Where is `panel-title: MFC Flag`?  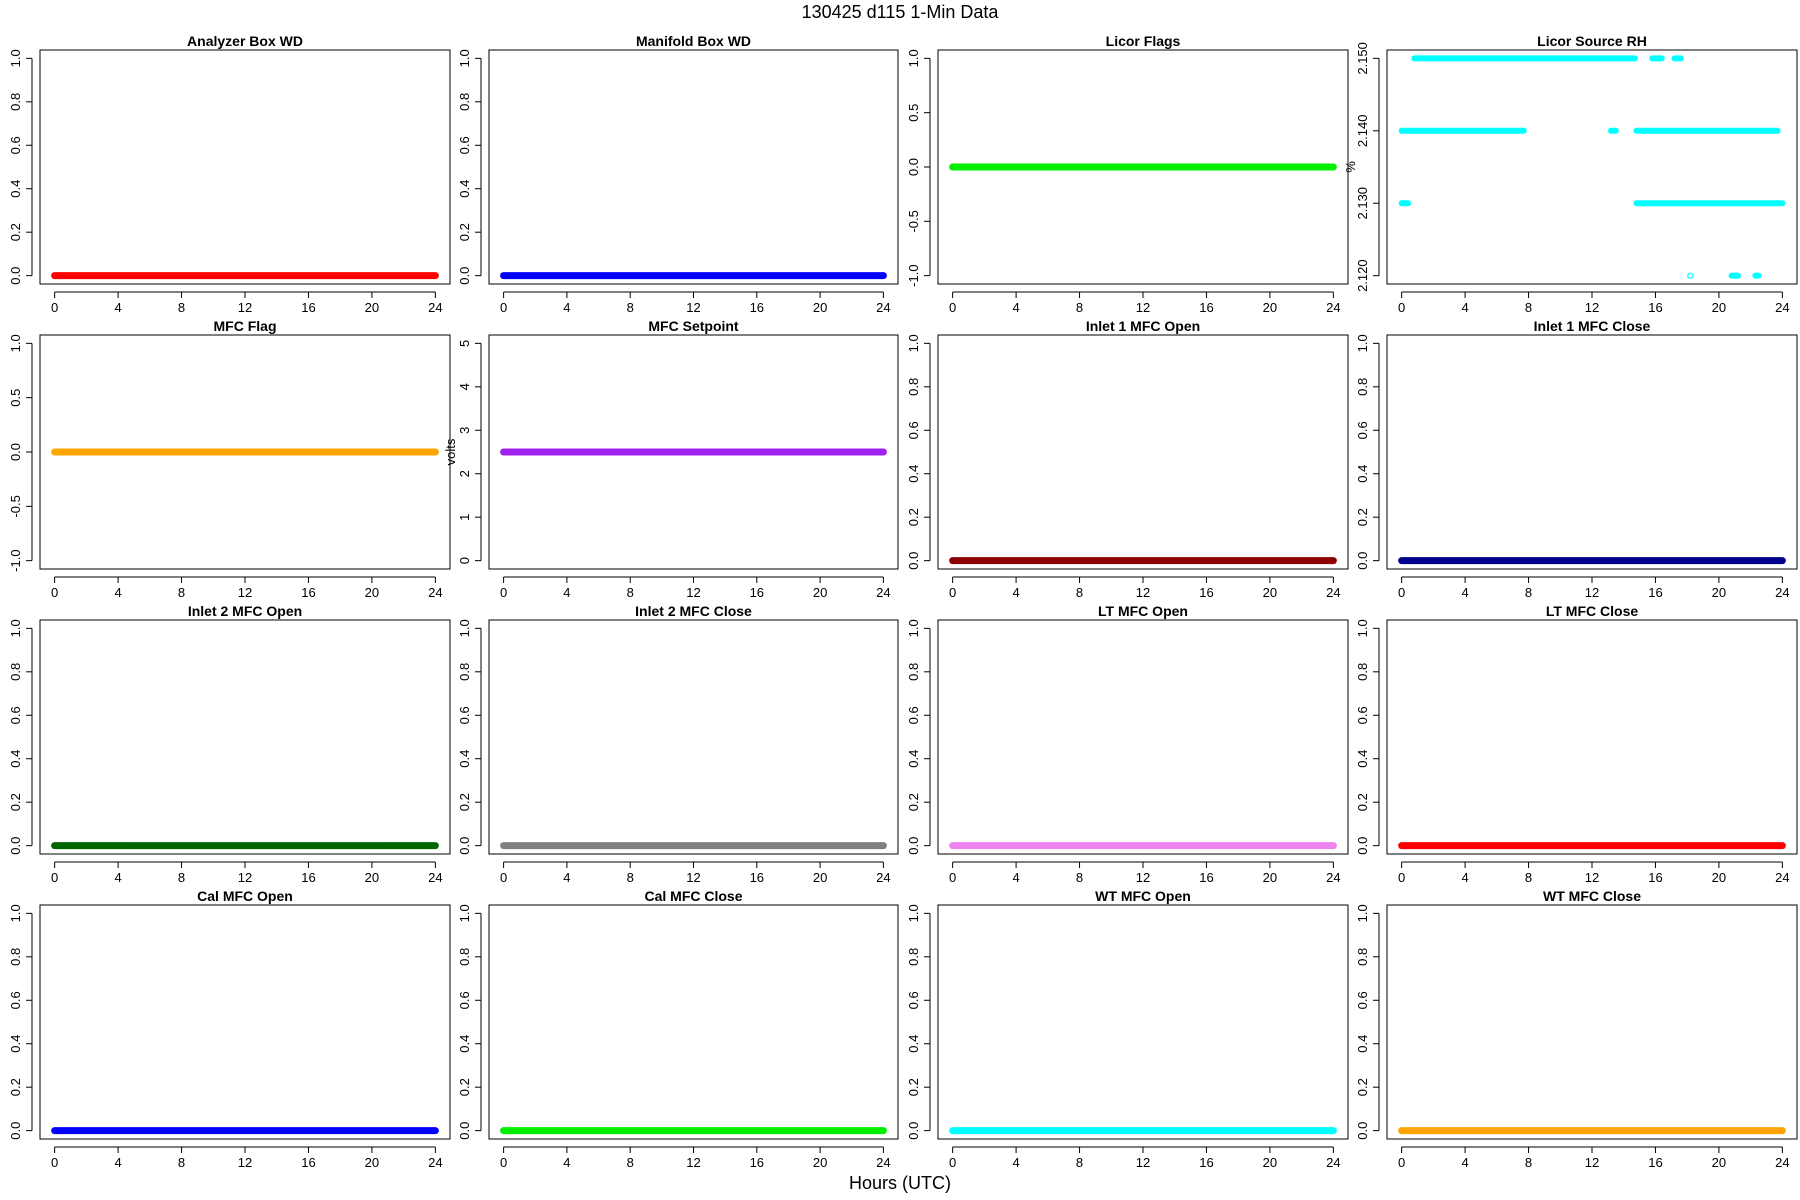
panel-title: MFC Flag is located at coordinates (245, 326).